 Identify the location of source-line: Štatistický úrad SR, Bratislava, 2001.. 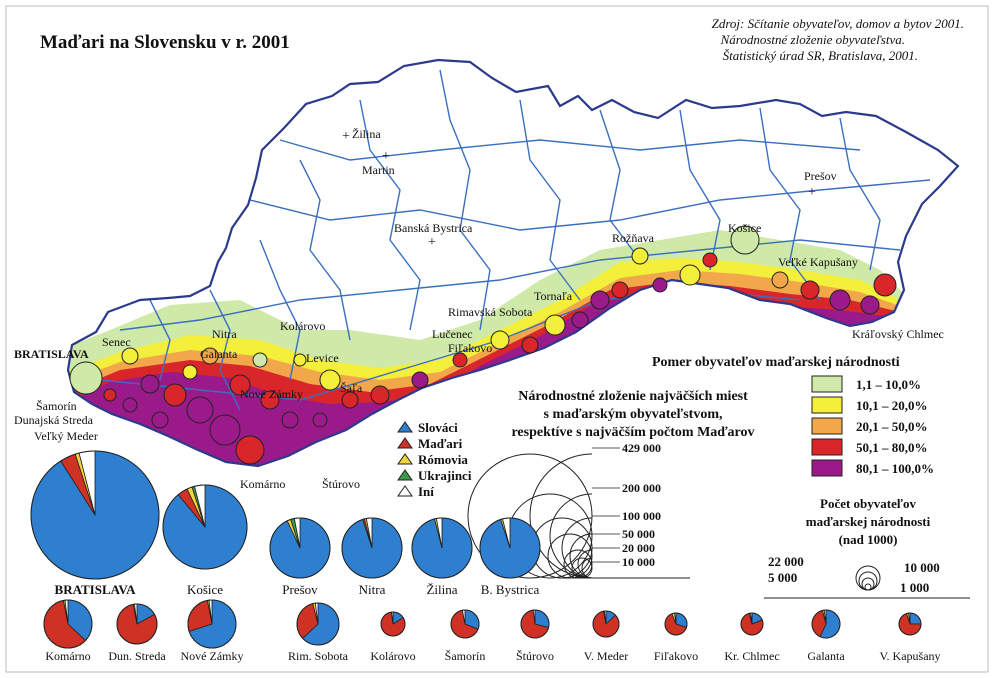
(820, 55).